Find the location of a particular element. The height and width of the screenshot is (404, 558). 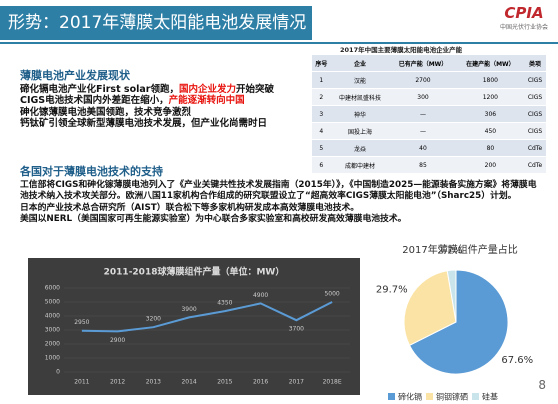

table-cell: 300 is located at coordinates (423, 97).